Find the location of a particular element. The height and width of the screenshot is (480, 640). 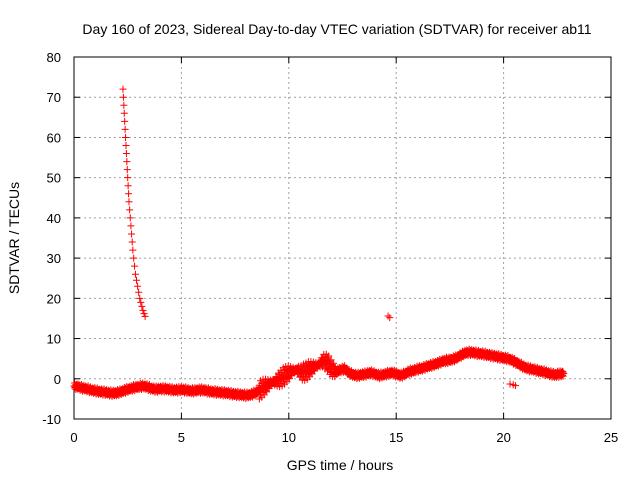

y-tick-label: -10 is located at coordinates (51, 419).